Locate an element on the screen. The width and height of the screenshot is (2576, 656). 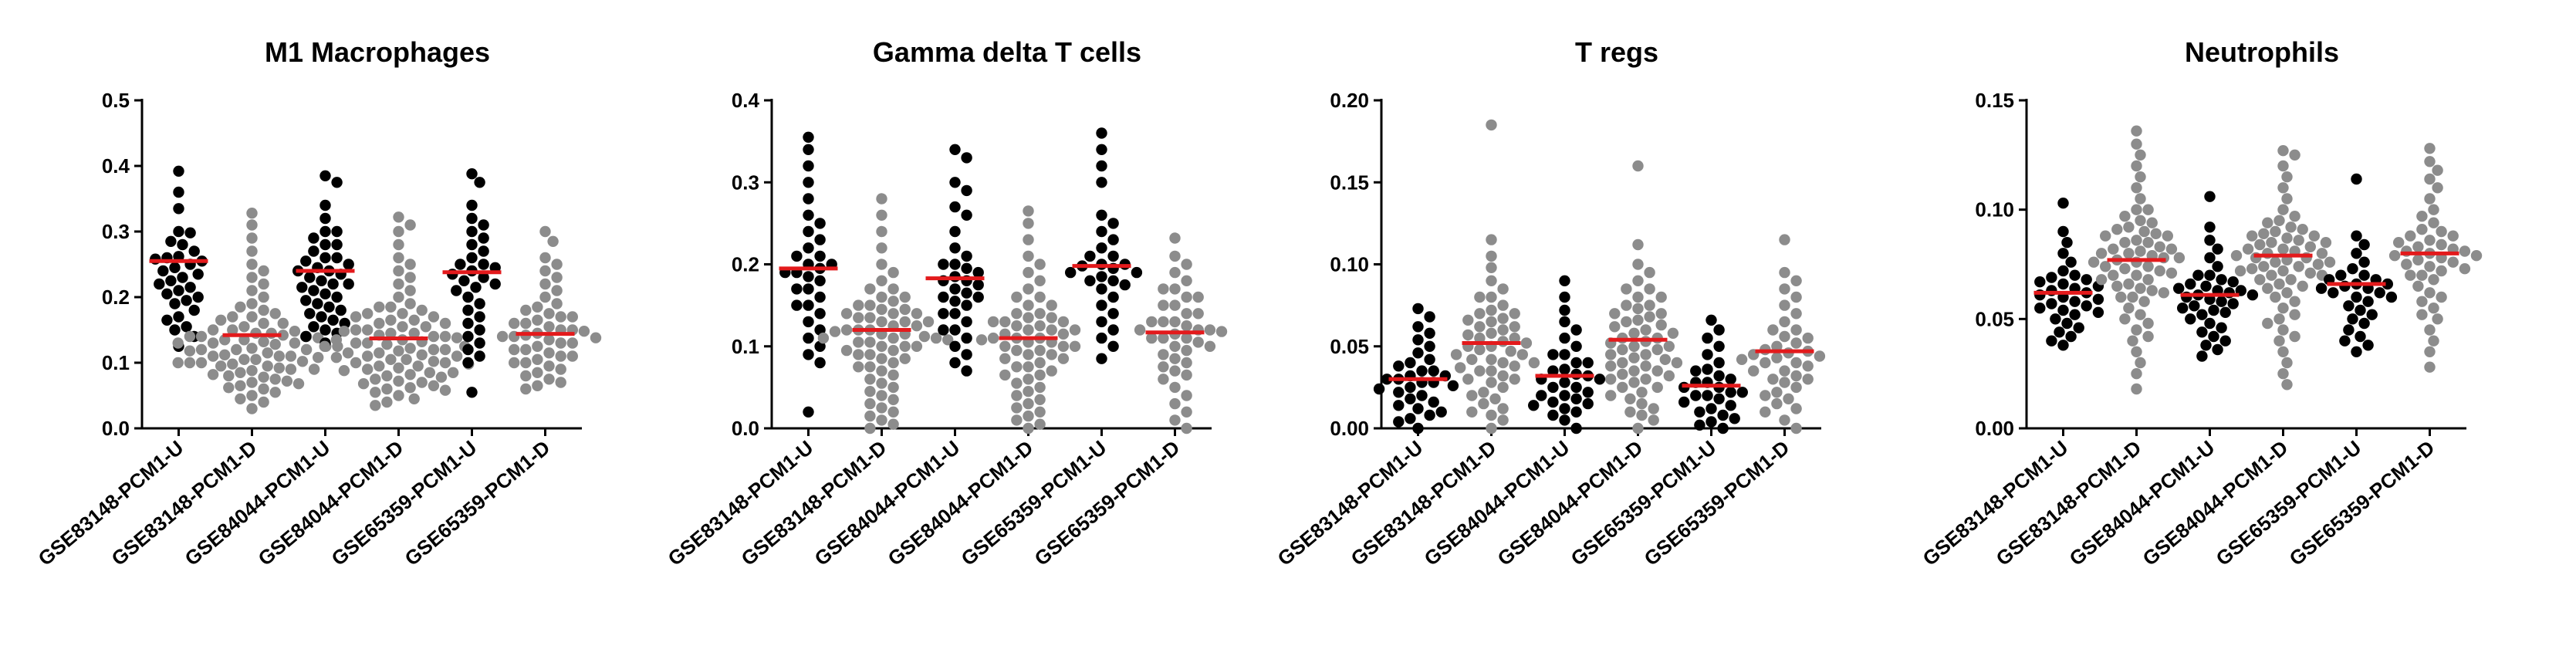
y-tick-label: 0.0 is located at coordinates (116, 428).